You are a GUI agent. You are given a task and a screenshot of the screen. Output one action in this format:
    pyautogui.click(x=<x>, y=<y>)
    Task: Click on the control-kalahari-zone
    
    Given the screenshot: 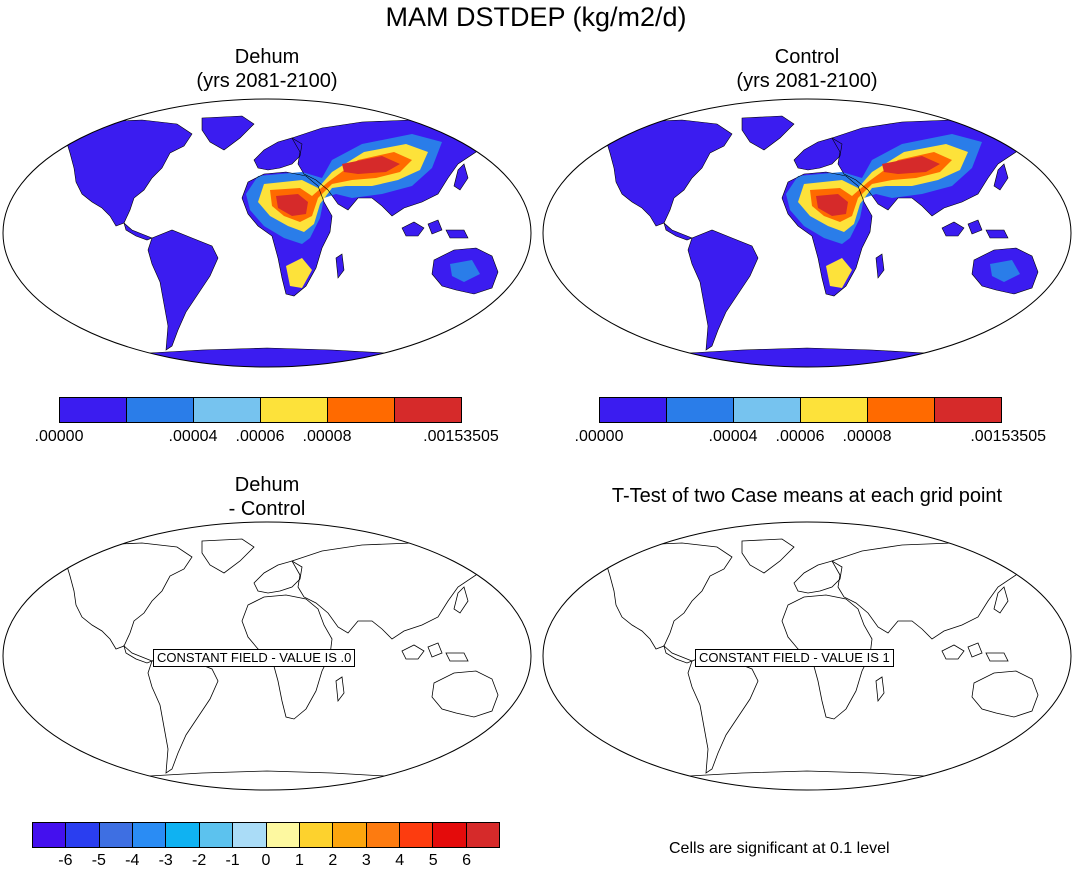 What is the action you would take?
    pyautogui.click(x=839, y=273)
    